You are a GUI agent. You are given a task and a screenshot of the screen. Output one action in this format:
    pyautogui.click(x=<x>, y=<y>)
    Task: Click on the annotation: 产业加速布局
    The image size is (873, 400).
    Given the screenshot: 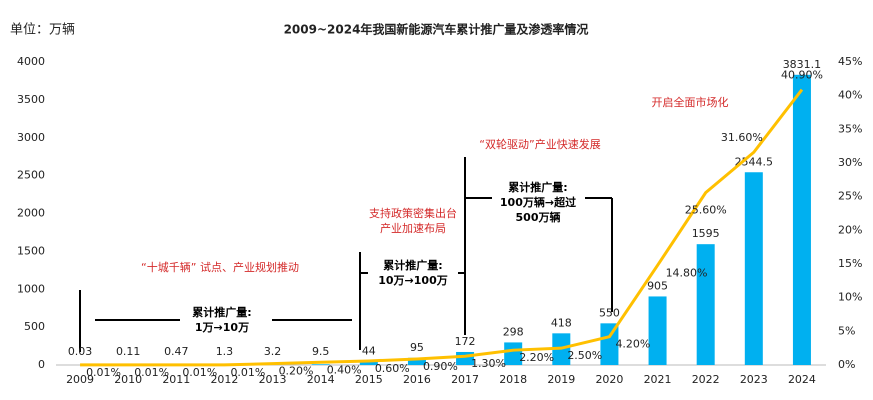 What is the action you would take?
    pyautogui.click(x=413, y=228)
    